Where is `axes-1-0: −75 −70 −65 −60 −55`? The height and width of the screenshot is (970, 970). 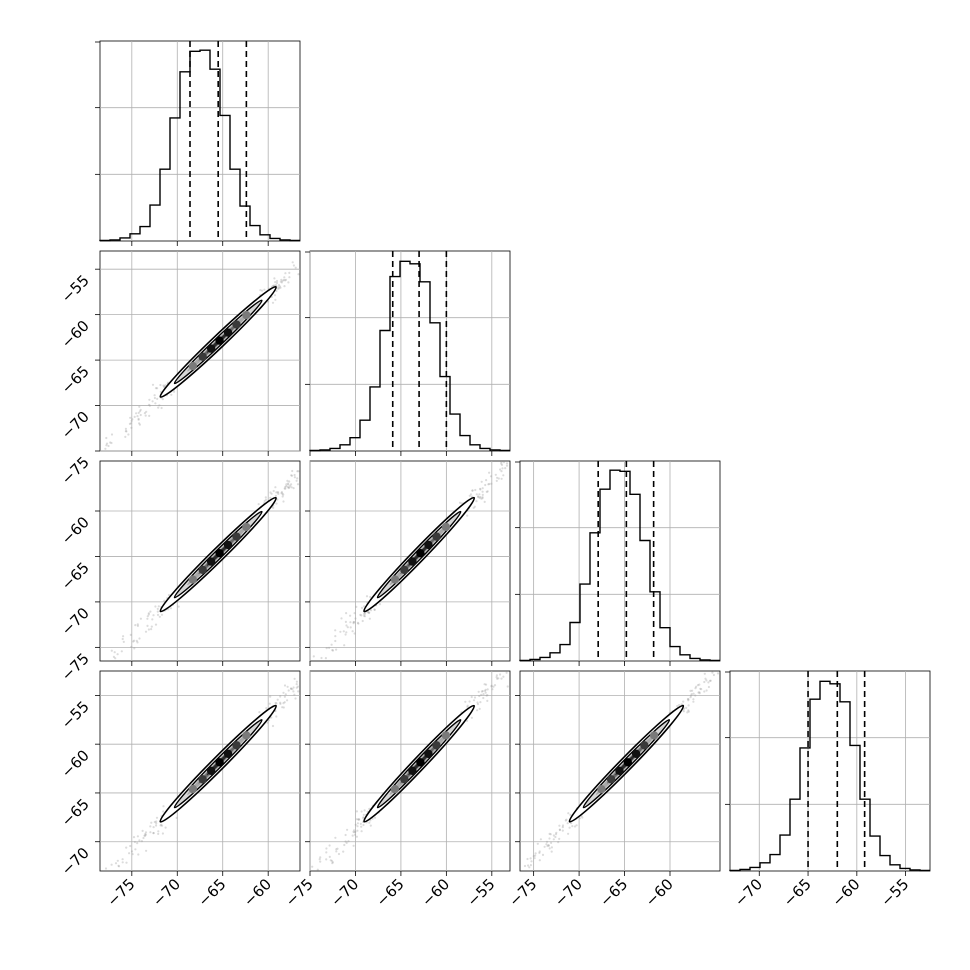 axes-1-0: −75 −70 −65 −60 −55 is located at coordinates (179, 369).